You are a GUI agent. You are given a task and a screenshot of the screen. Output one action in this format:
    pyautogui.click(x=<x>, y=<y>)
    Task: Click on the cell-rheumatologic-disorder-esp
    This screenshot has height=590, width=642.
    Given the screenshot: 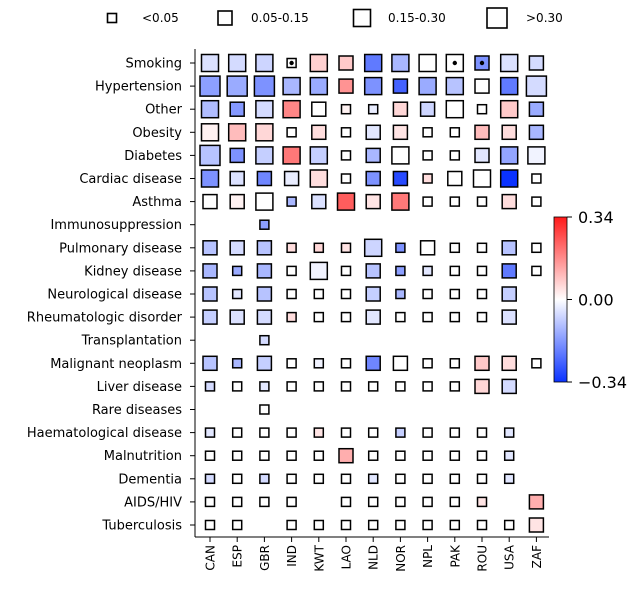 What is the action you would take?
    pyautogui.click(x=237, y=317)
    